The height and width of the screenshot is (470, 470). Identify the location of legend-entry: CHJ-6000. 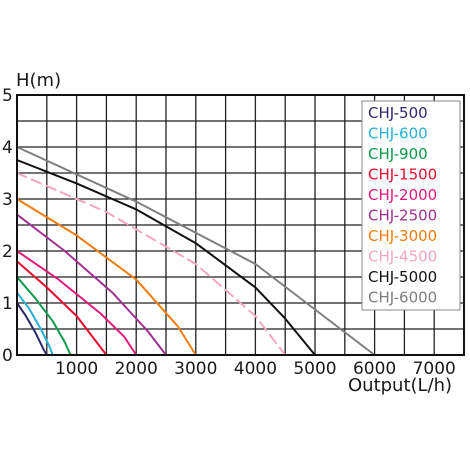
(402, 298).